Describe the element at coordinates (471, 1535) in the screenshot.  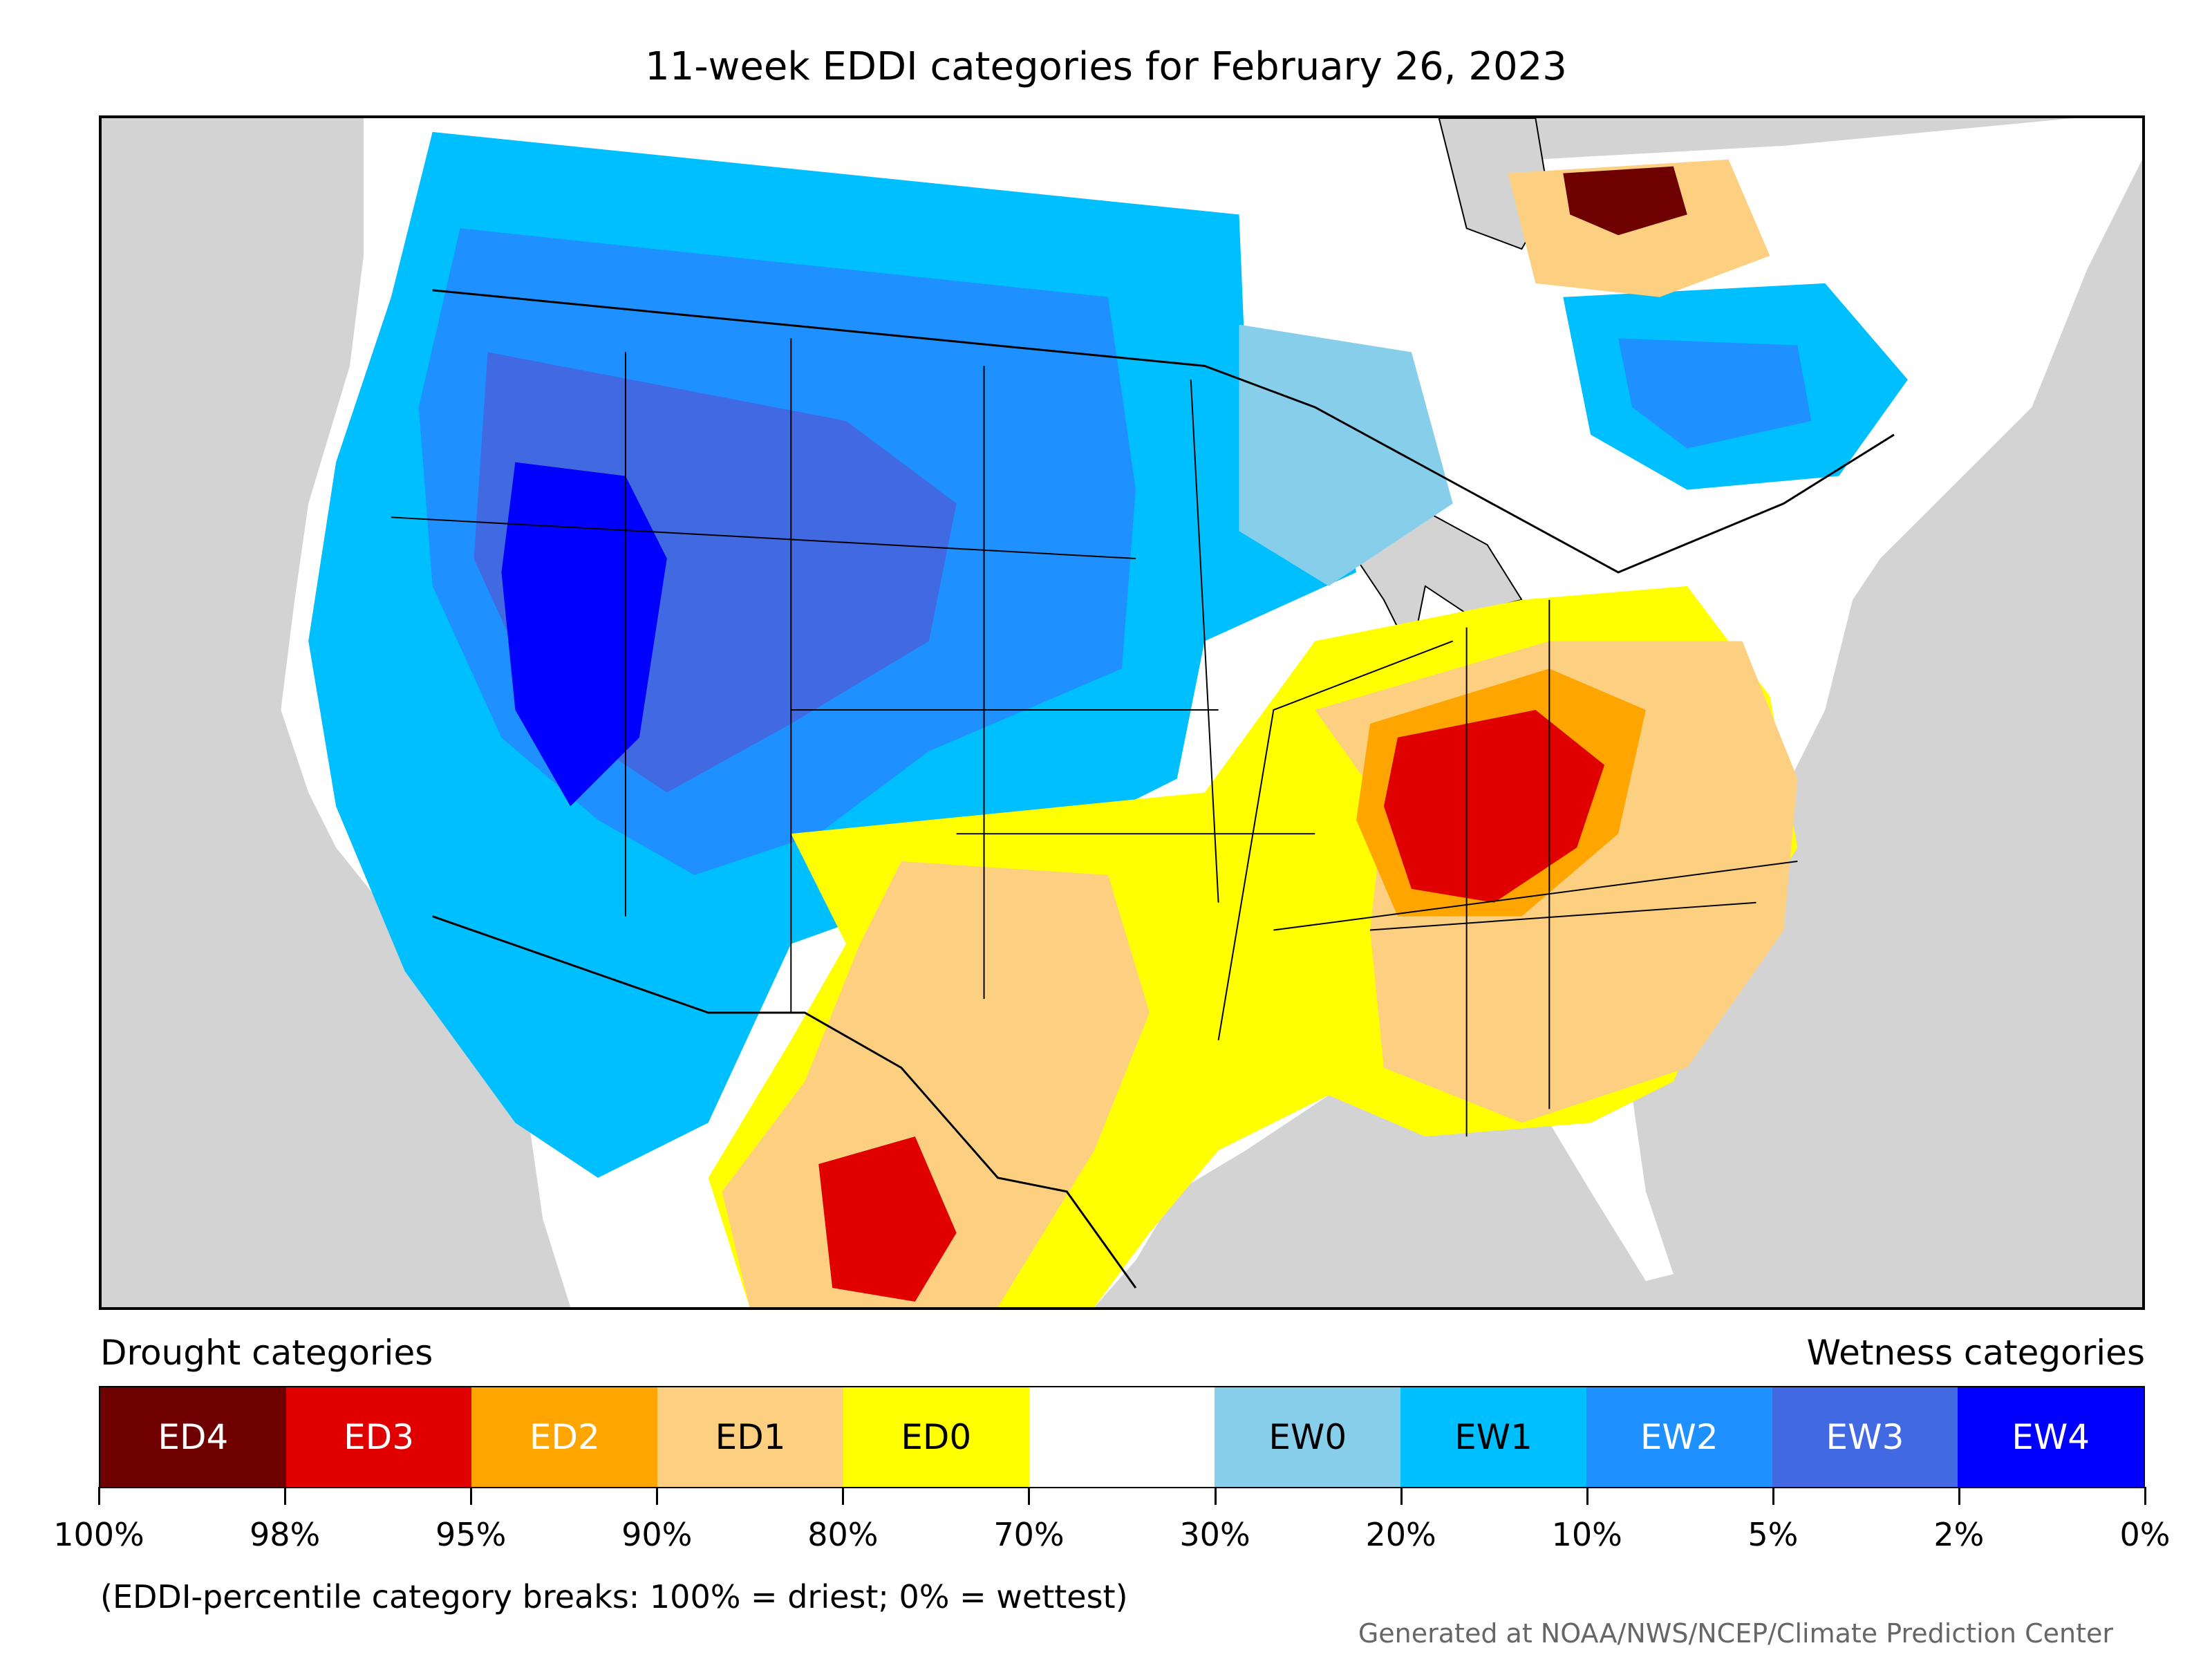
I see `colorbar-tick-label: 95%` at that location.